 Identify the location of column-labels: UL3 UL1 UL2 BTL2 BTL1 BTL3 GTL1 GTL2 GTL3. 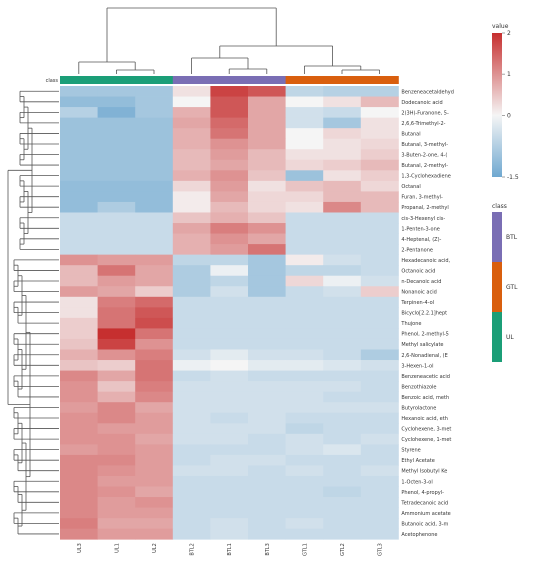
(230, 549).